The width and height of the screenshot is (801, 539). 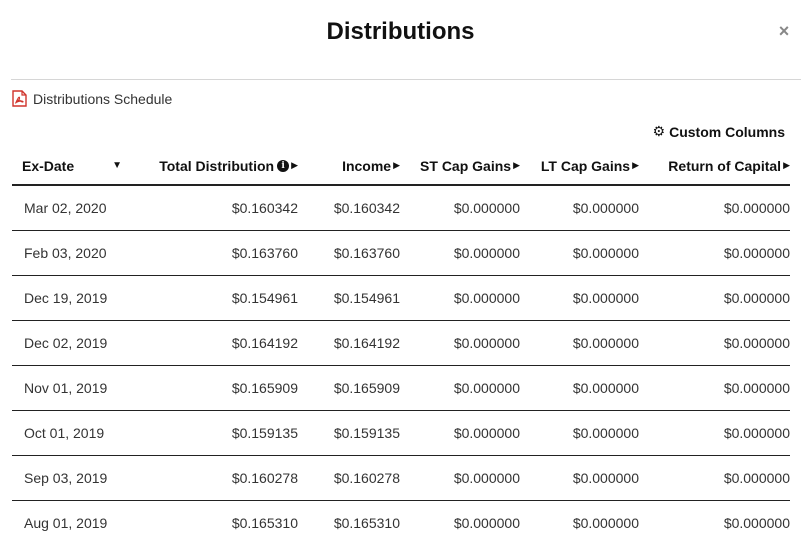 I want to click on cell-ex-date: Dec 02, 2019, so click(x=73, y=343).